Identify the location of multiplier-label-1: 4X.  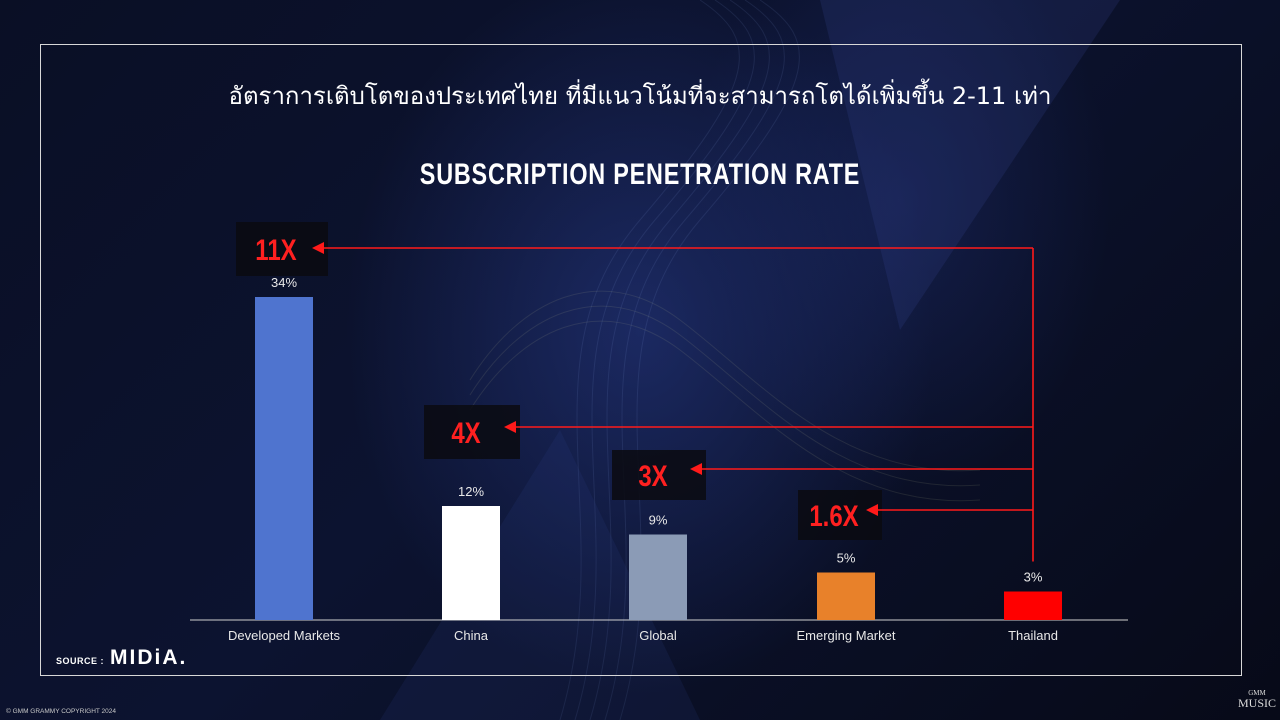
(465, 432).